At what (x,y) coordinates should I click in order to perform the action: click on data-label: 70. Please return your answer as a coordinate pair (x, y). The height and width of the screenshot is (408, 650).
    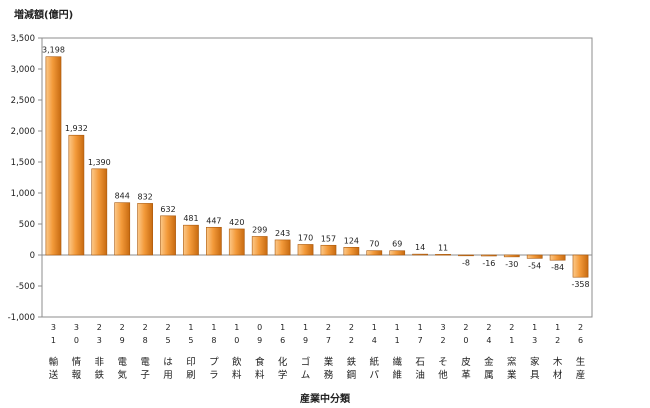
    Looking at the image, I should click on (374, 244).